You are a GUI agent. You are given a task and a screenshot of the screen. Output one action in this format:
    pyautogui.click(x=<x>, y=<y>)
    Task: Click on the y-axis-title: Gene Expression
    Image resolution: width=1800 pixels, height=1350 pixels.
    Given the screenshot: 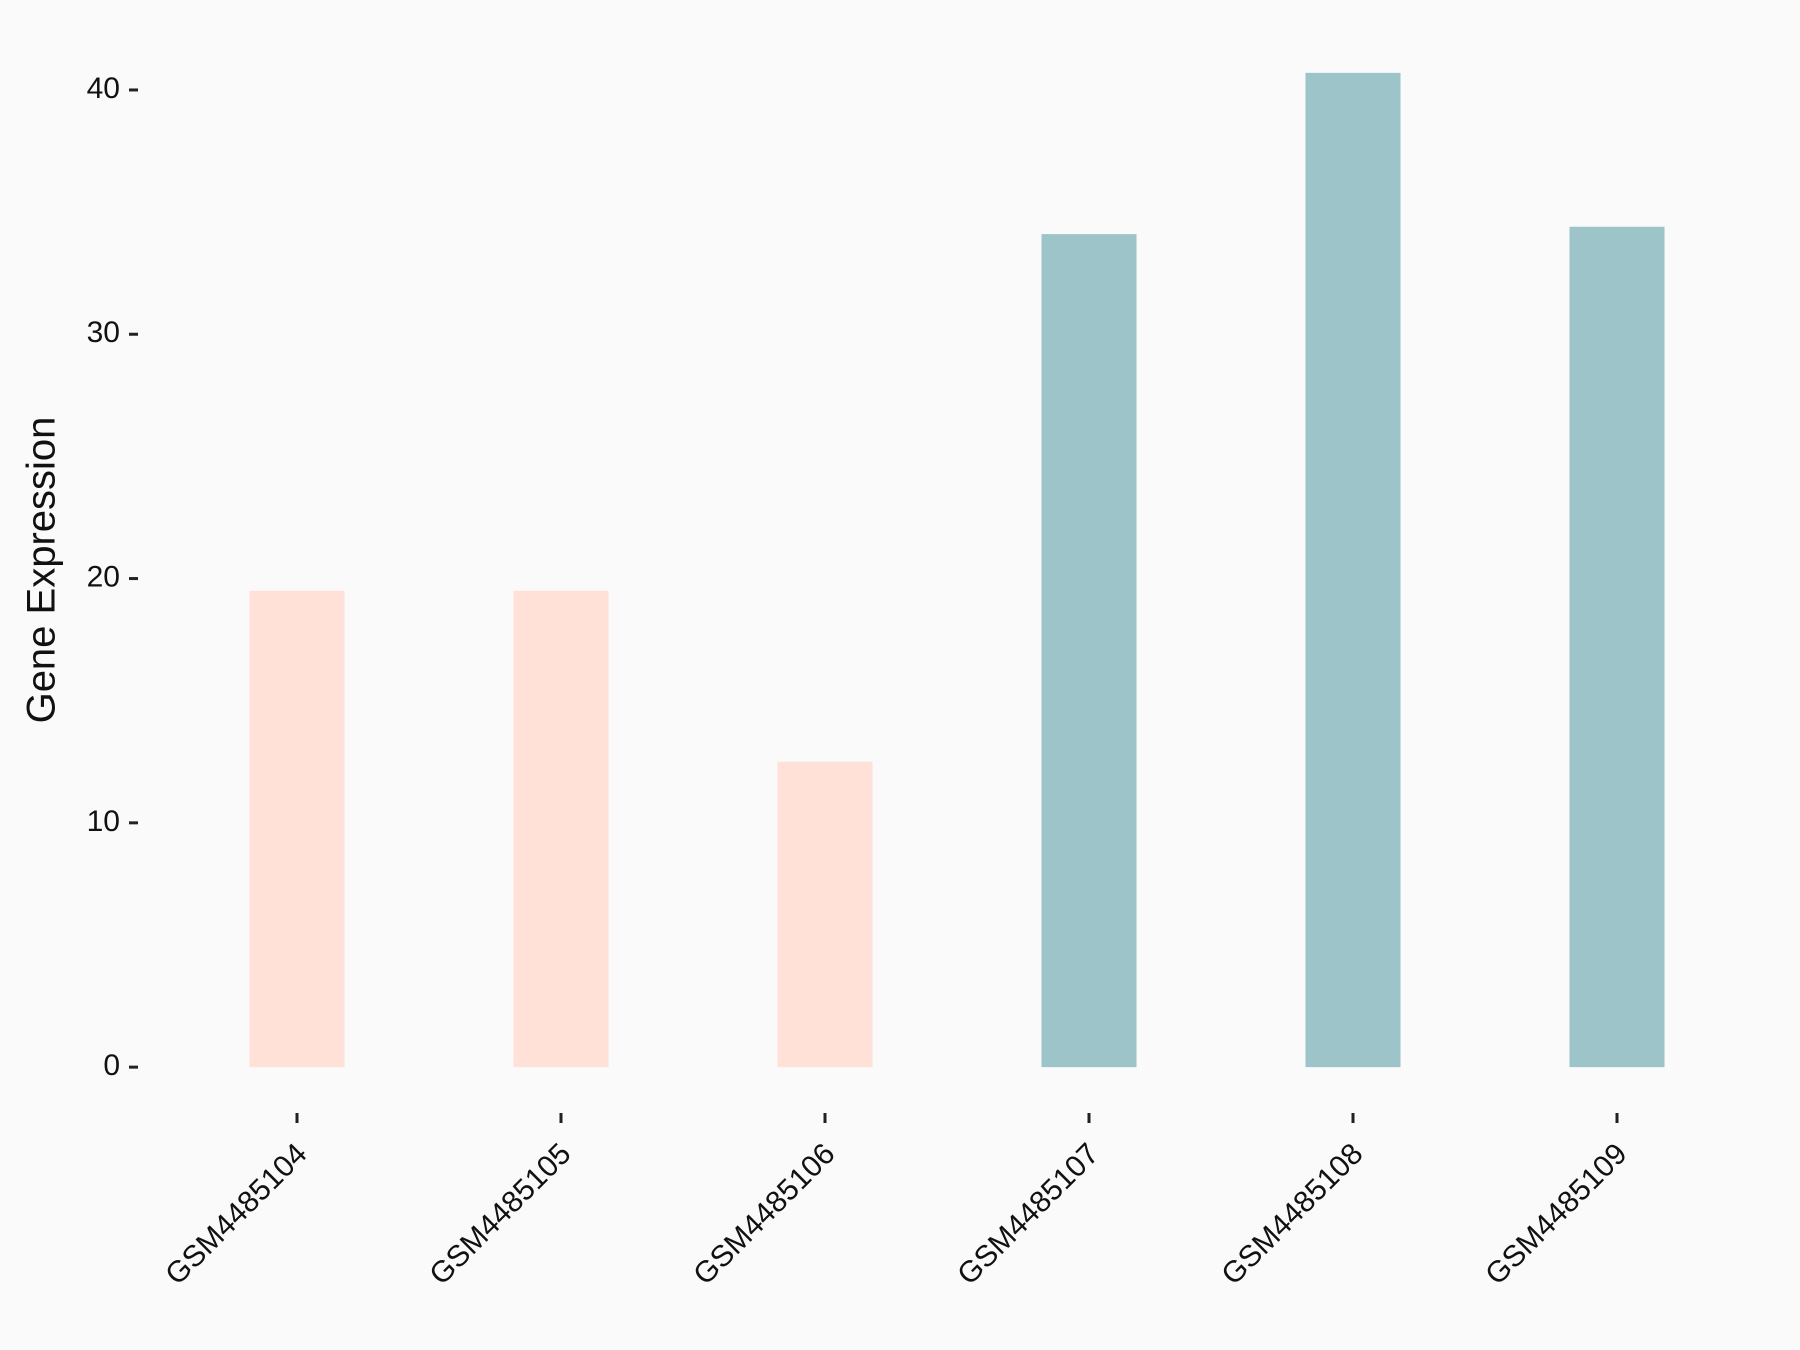 What is the action you would take?
    pyautogui.click(x=42, y=570)
    